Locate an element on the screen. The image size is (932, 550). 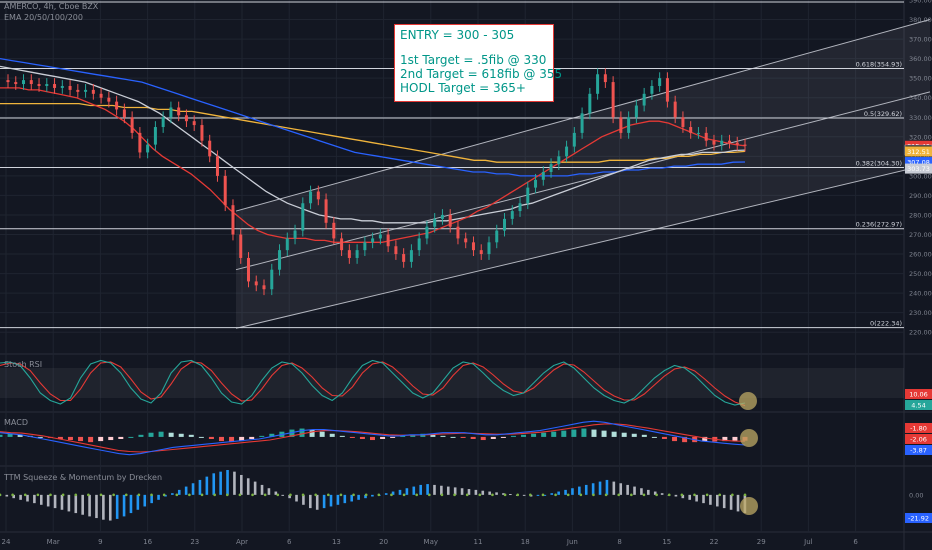
ttm-value-text: -21.92 is located at coordinates (918, 519).